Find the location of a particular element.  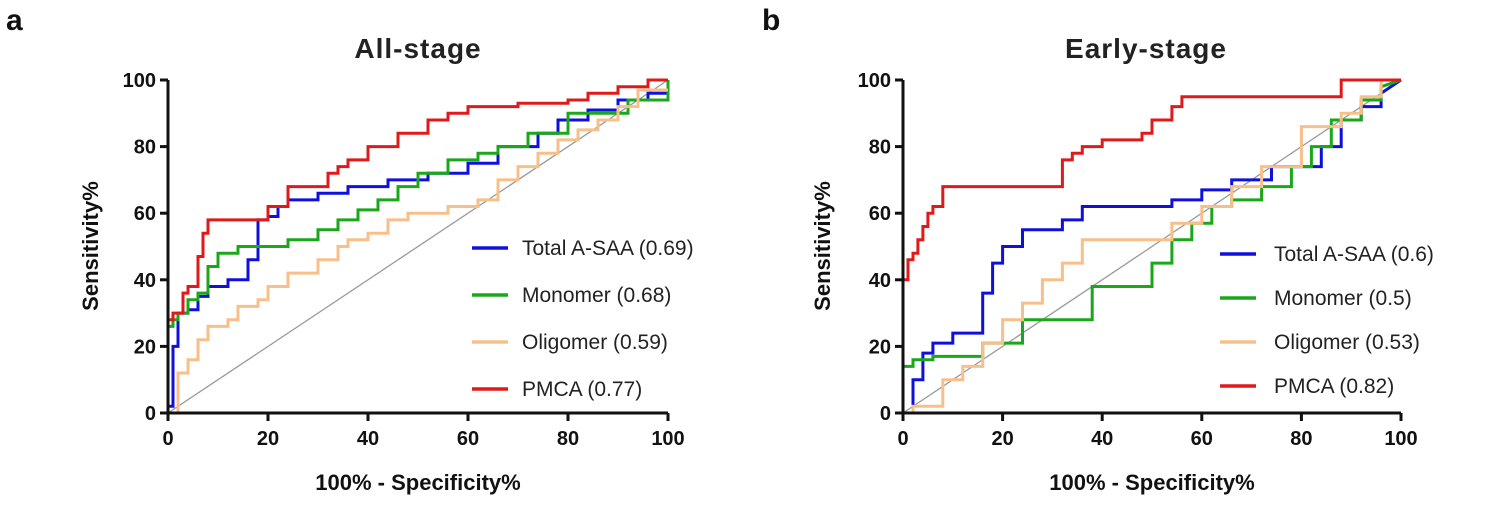

legend-label: Oligomer (0.59) is located at coordinates (595, 342).